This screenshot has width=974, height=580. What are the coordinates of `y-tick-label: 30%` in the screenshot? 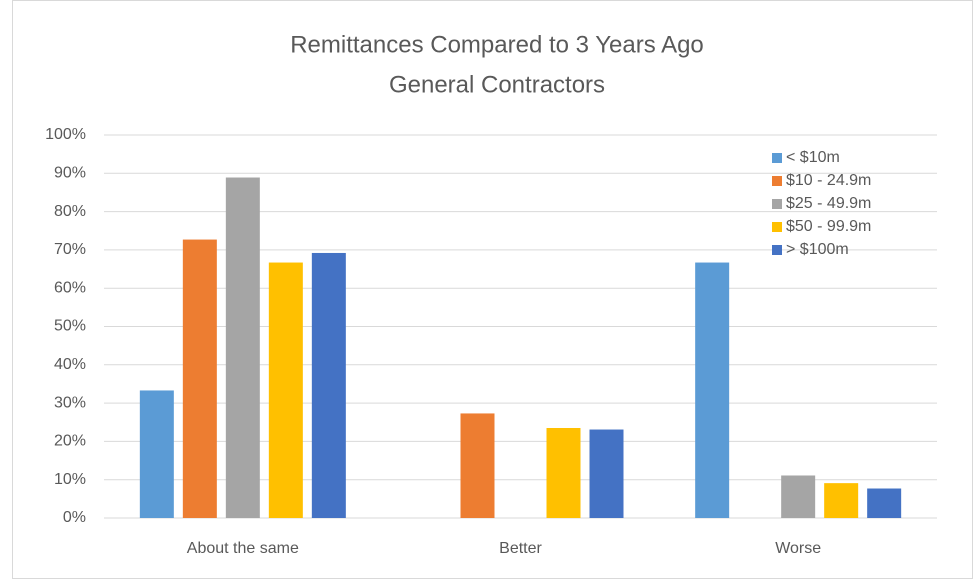 It's located at (70, 402).